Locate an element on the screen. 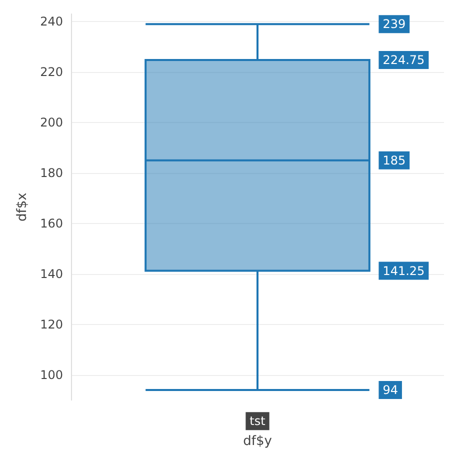 This screenshot has height=461, width=474. y-axis-title: df$x is located at coordinates (22, 207).